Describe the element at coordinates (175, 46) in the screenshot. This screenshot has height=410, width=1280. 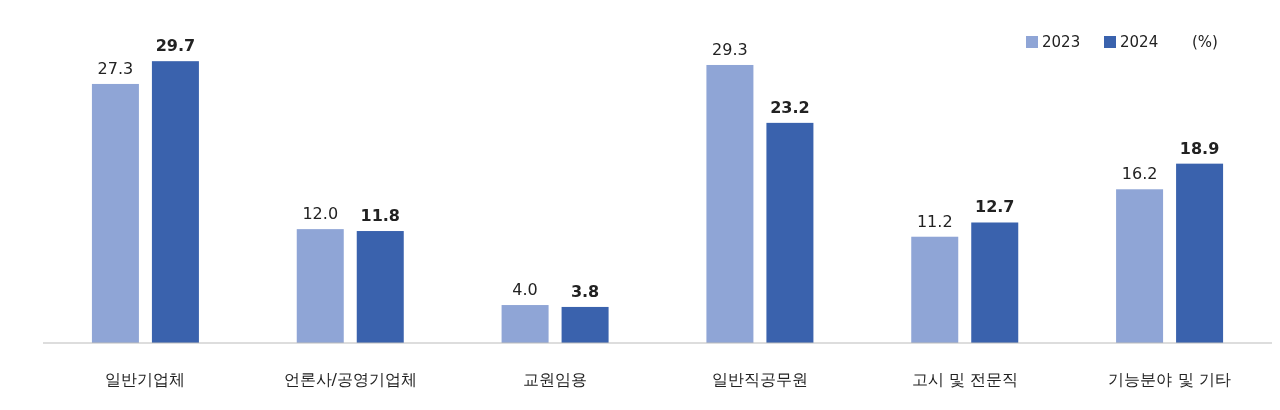
I see `data-label: 29.7` at that location.